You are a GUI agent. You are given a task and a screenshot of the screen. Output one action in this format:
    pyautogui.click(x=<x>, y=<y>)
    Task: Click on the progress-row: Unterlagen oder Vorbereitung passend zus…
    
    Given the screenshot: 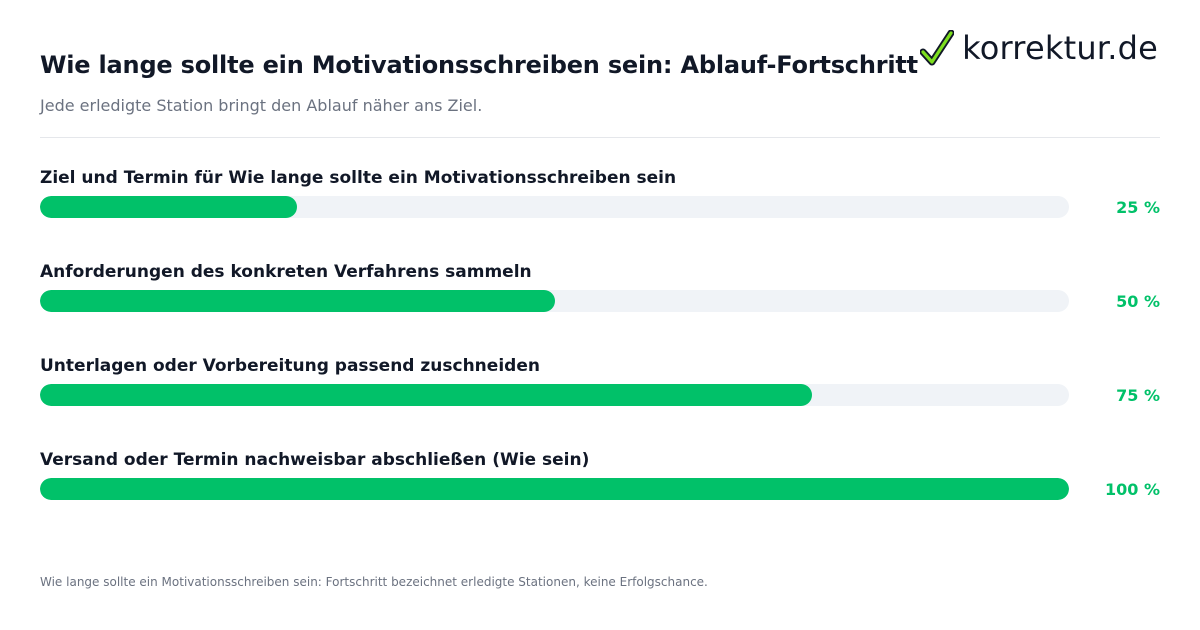 What is the action you would take?
    pyautogui.click(x=600, y=391)
    